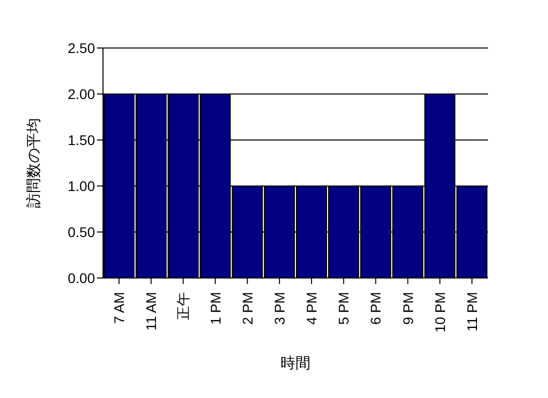  I want to click on y-tick-label: 2.50, so click(82, 48).